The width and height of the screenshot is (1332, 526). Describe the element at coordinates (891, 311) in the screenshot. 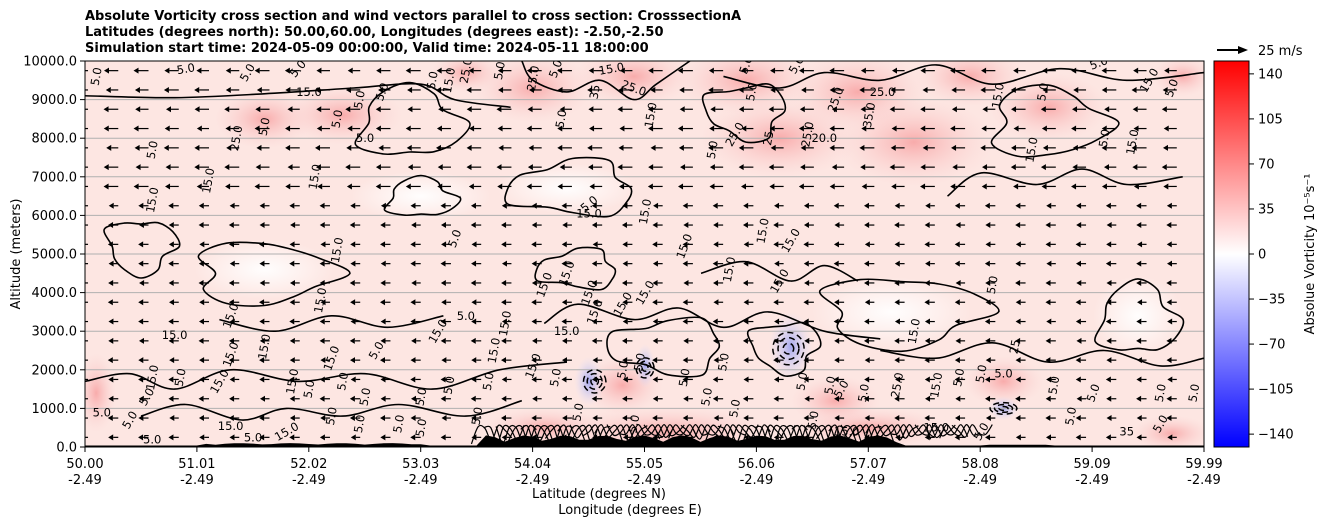

I see `low-vorticity-region` at that location.